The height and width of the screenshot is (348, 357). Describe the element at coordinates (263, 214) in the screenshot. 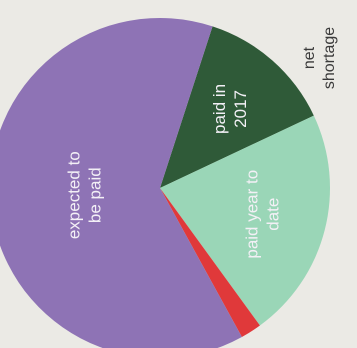

I see `slice-label: paid year to date` at that location.